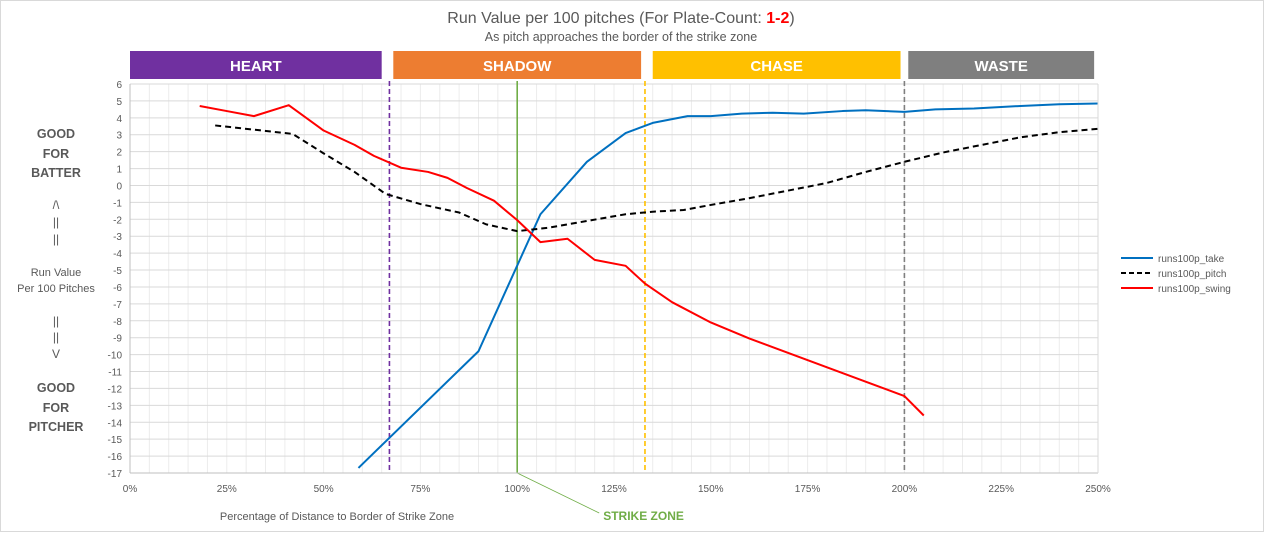  Describe the element at coordinates (117, 322) in the screenshot. I see `y-tick-label: -8` at that location.